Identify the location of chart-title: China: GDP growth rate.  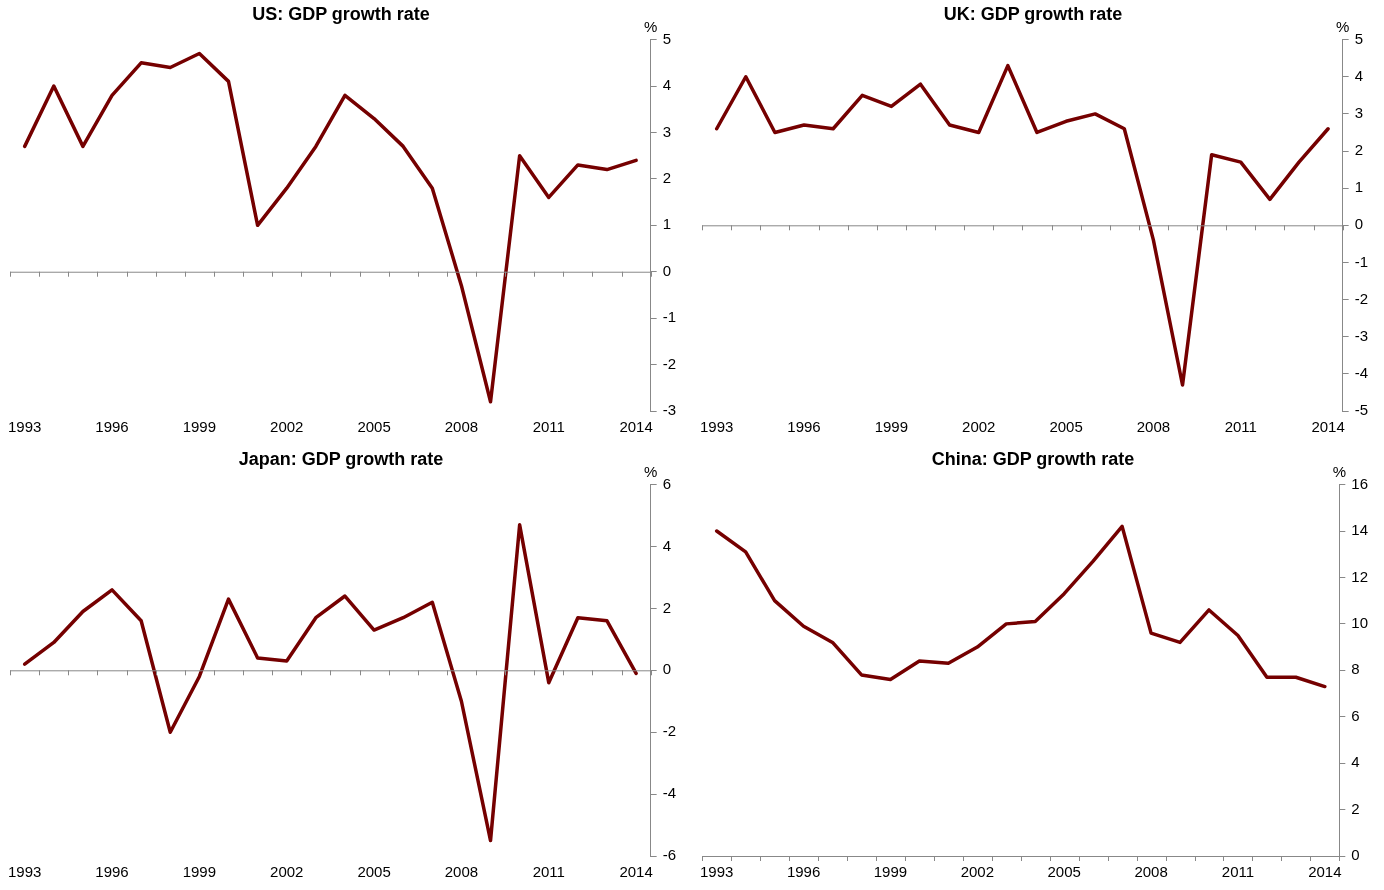
(1033, 458).